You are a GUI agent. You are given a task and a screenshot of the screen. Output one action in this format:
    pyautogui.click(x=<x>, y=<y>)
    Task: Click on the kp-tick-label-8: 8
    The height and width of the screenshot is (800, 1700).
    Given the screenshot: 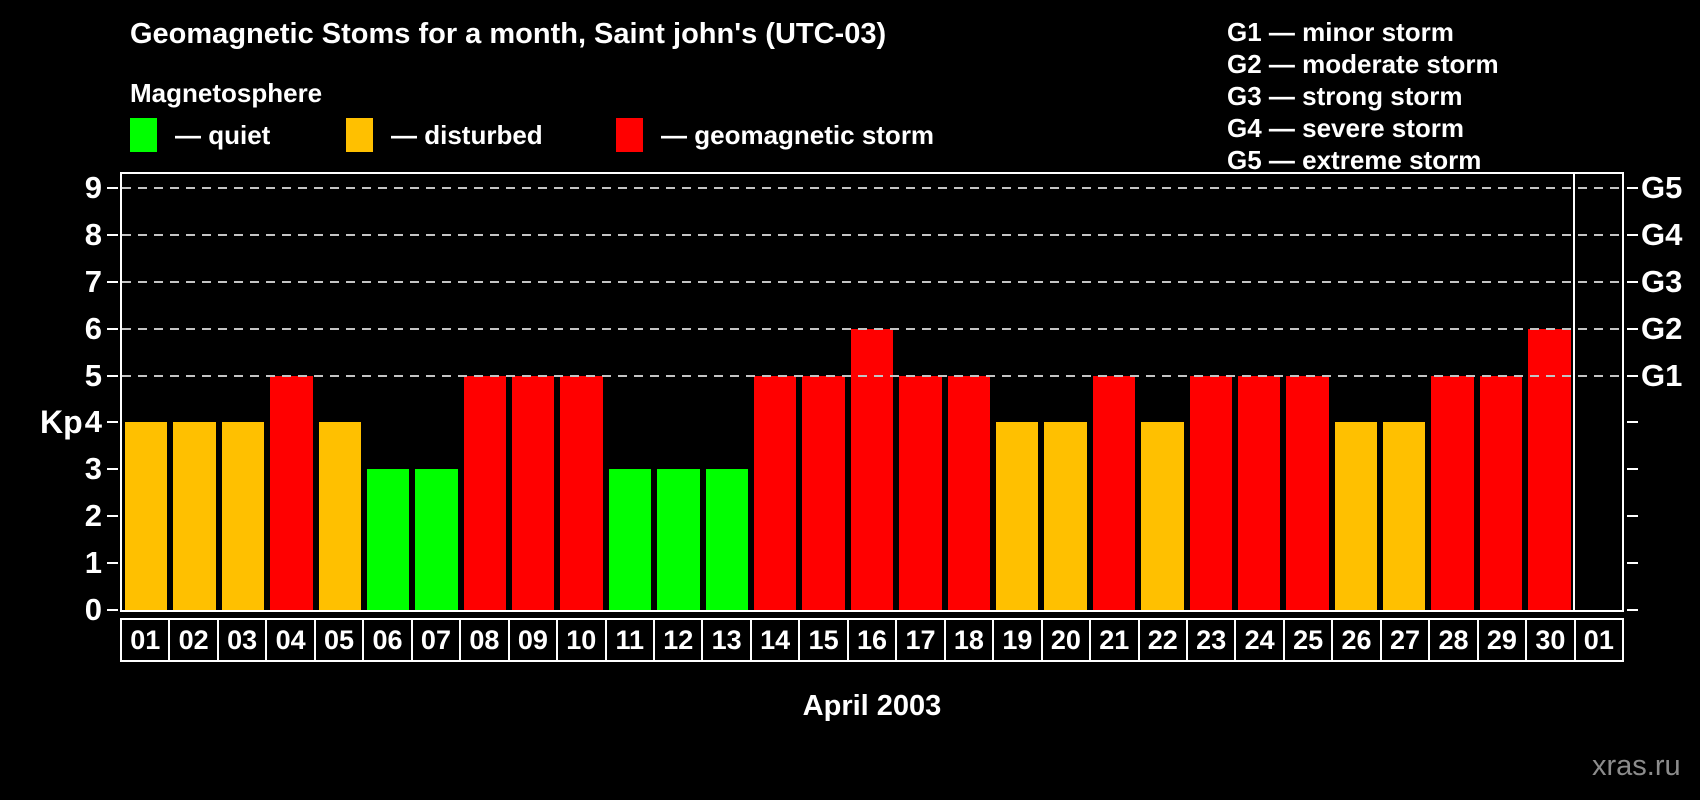 What is the action you would take?
    pyautogui.click(x=93, y=234)
    